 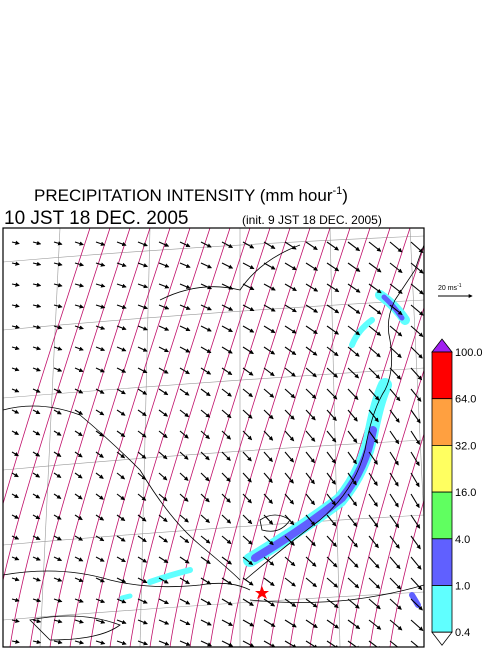 What do you see at coordinates (191, 195) in the screenshot?
I see `title: PRECIPITATION INTENSITY (mm hour-1)` at bounding box center [191, 195].